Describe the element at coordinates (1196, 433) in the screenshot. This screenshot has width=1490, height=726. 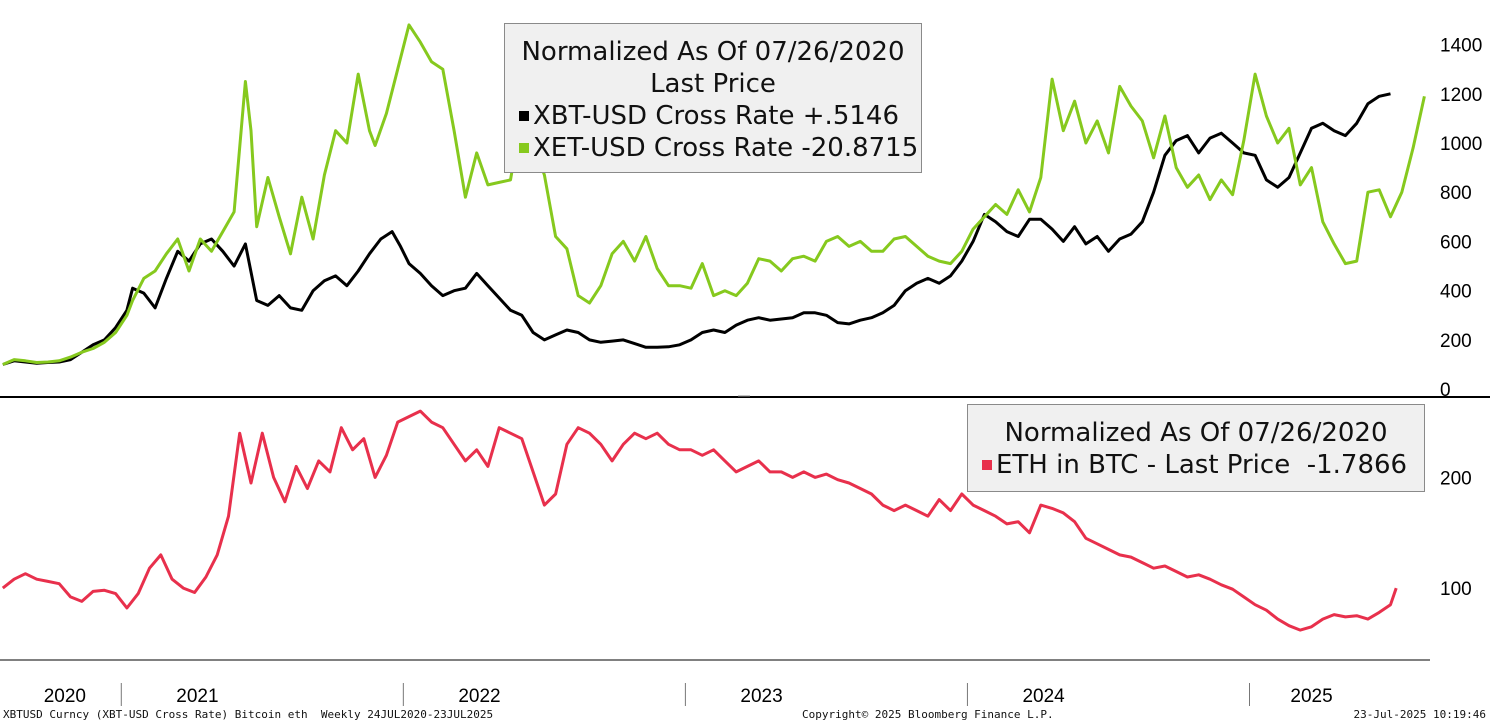
I see `bottom-legend-title: Normalized As Of 07/26/2020` at that location.